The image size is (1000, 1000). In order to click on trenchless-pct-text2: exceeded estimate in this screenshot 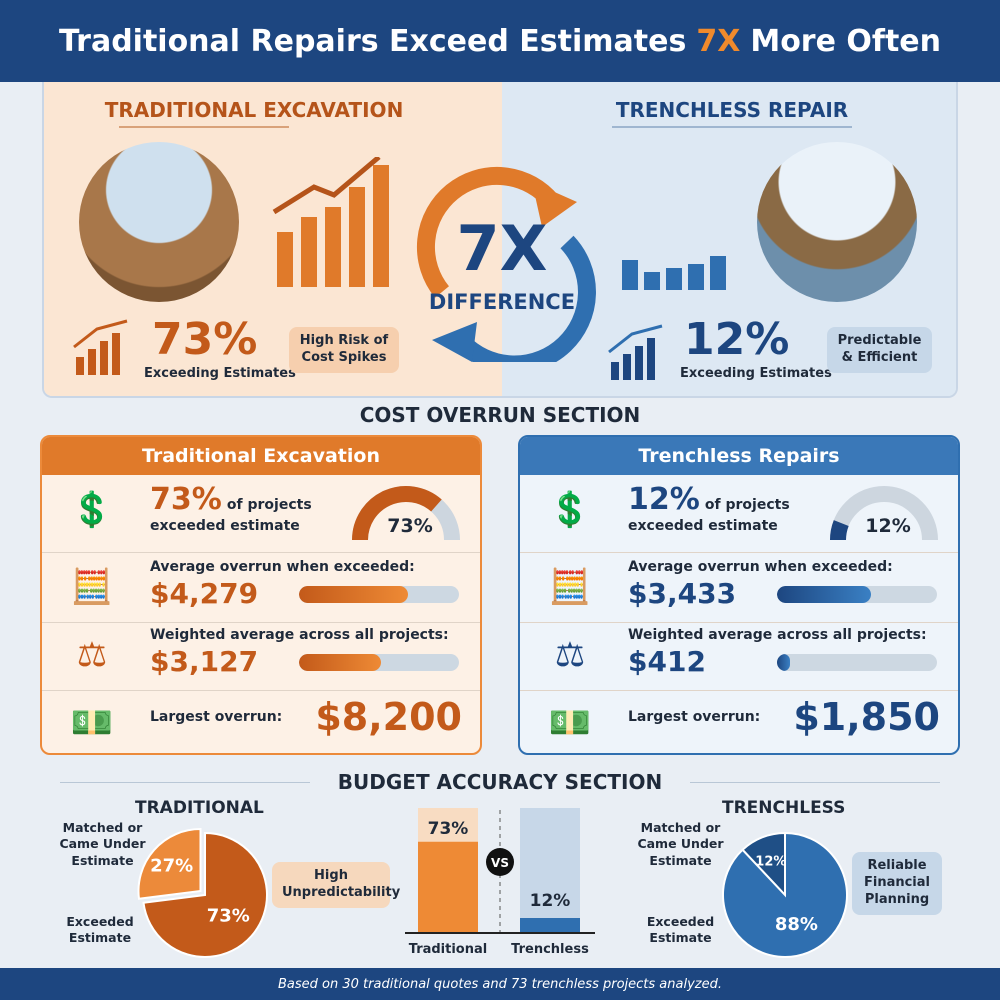, I will do `click(703, 526)`.